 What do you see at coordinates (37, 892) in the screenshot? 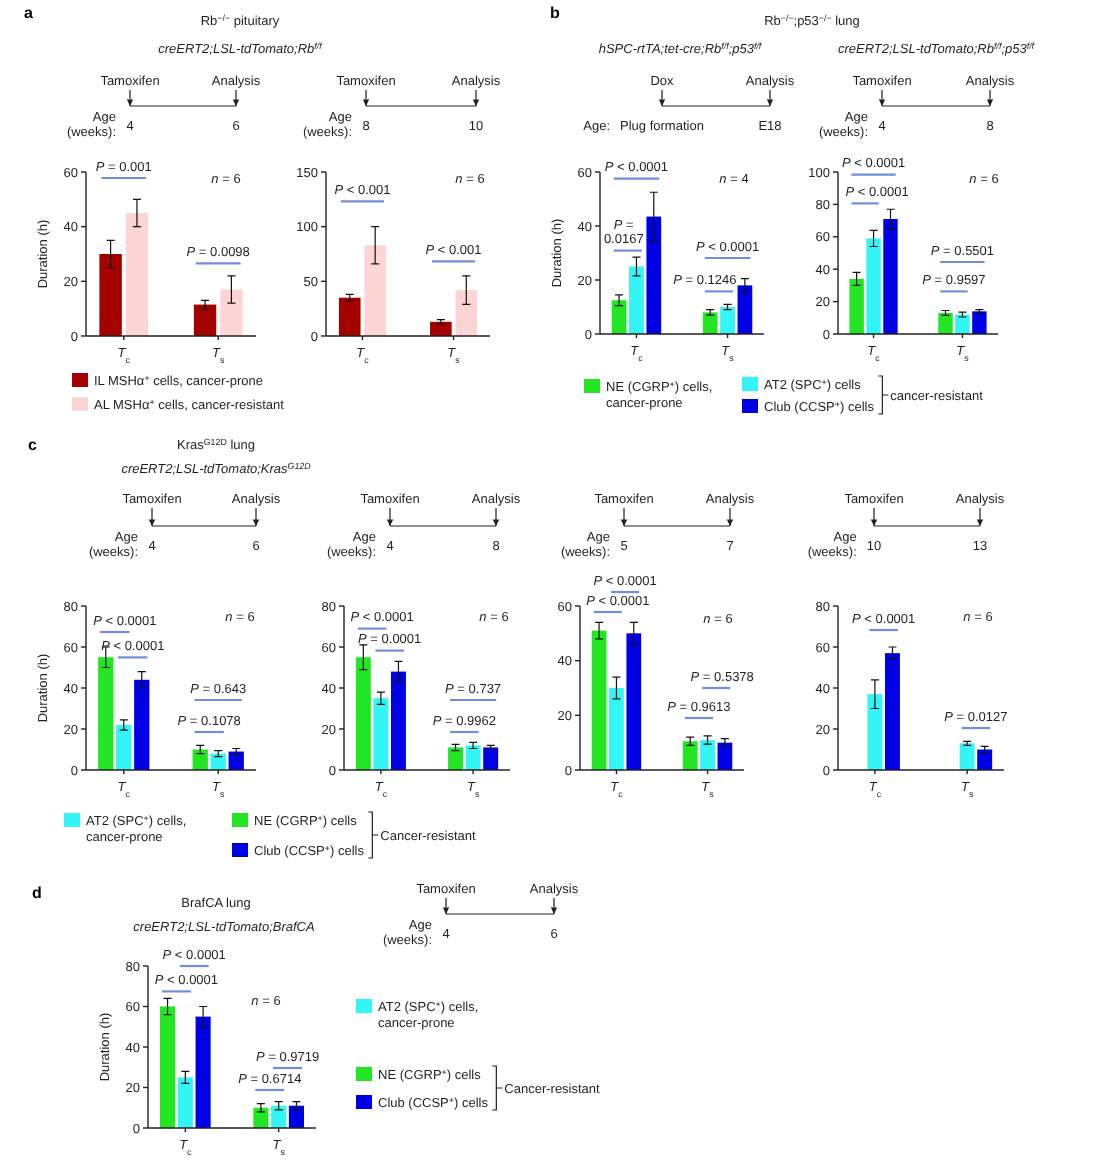
I see `text: d` at bounding box center [37, 892].